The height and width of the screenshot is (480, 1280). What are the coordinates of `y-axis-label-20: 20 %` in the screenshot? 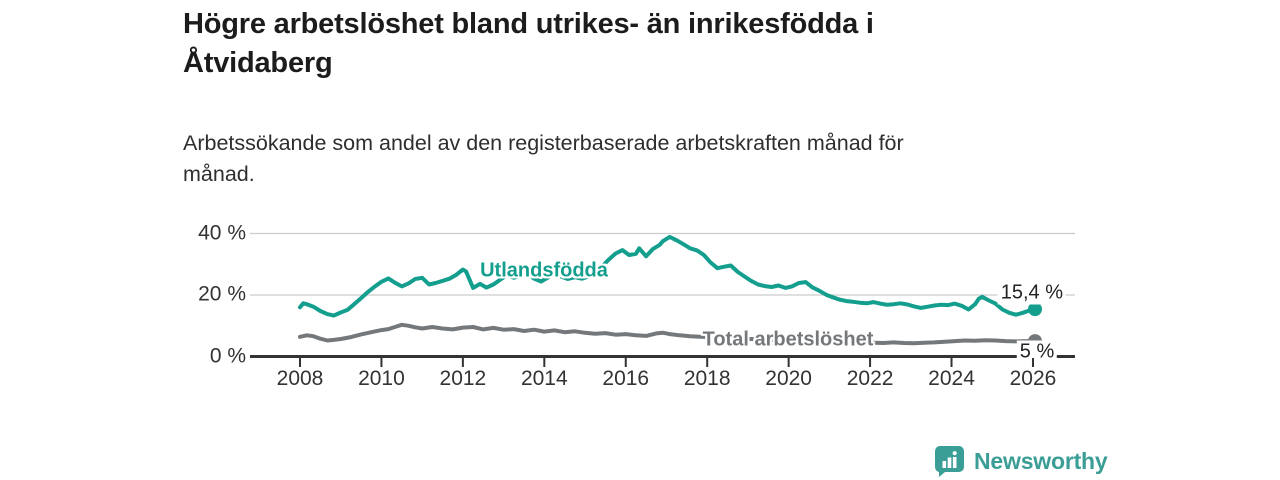 It's located at (222, 294).